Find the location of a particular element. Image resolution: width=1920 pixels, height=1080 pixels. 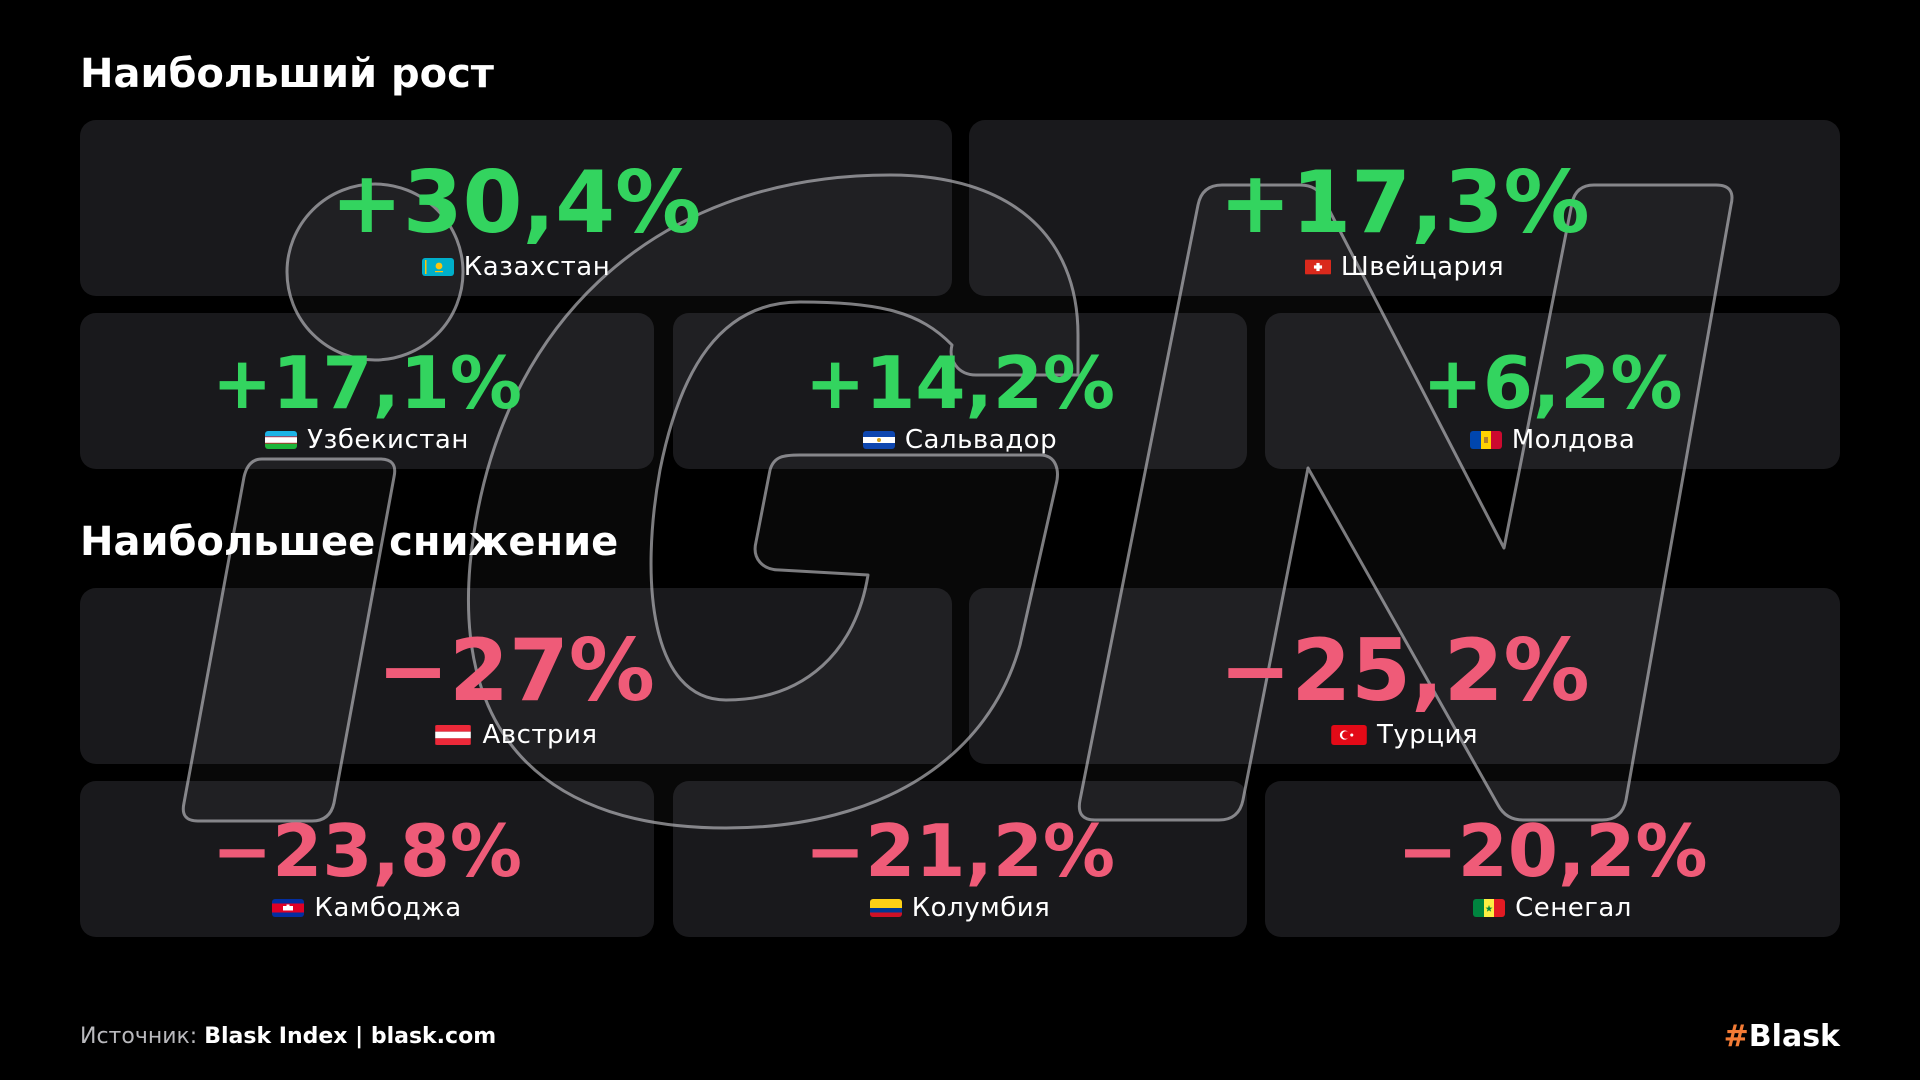

growth-card-switzerland-content: +17,3% Швейцария is located at coordinates (1404, 221).